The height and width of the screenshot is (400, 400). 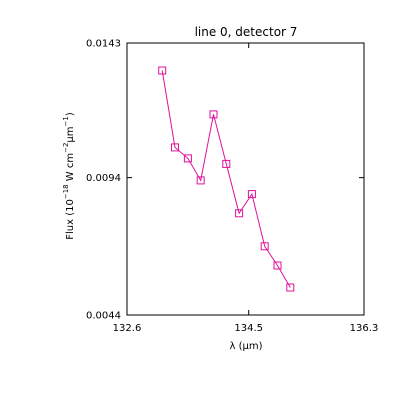 What do you see at coordinates (246, 32) in the screenshot?
I see `chart-title: line 0, detector 7` at bounding box center [246, 32].